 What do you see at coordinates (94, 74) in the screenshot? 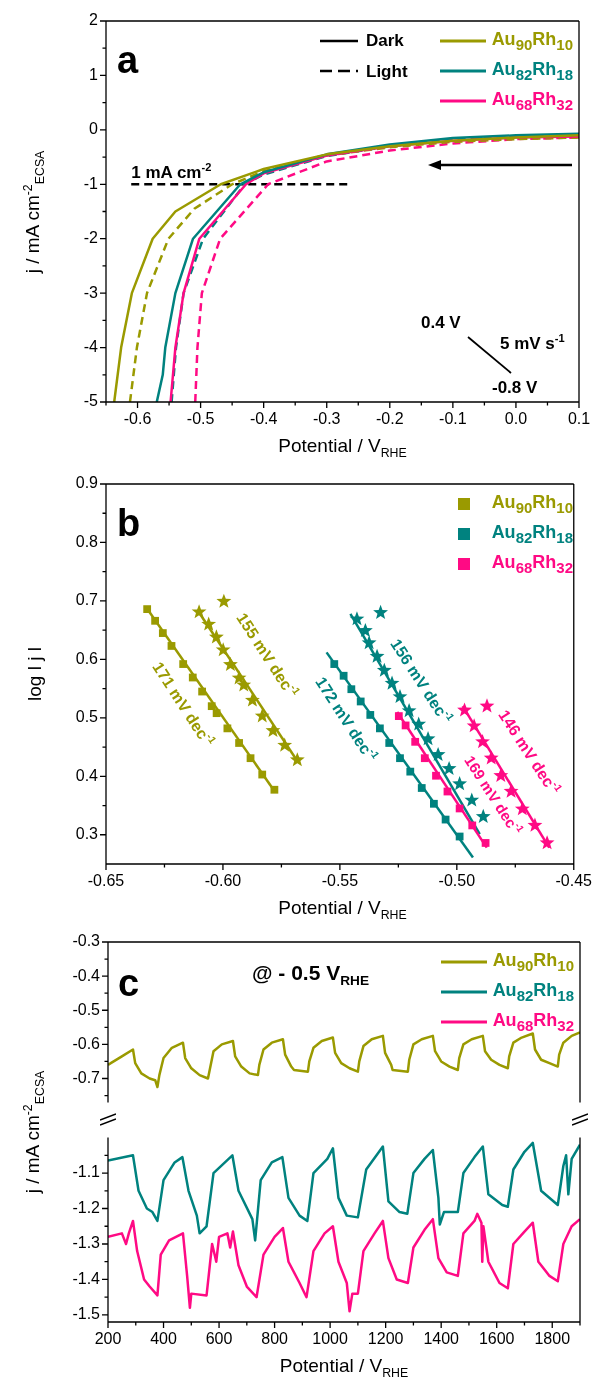
I see `y-tick-label: 1` at bounding box center [94, 74].